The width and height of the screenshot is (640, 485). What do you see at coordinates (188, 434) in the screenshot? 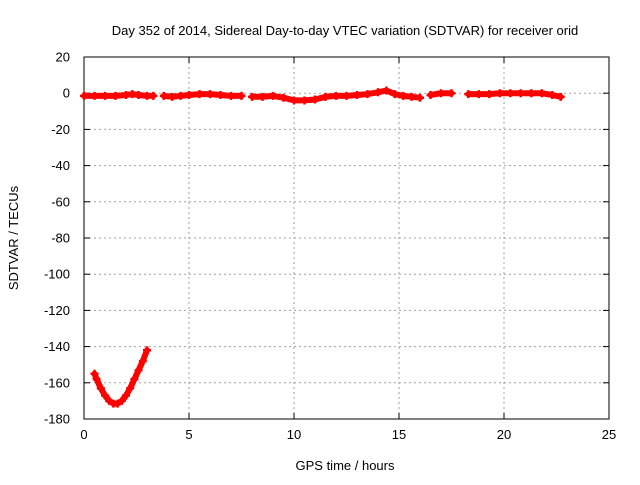
I see `x-tick-label: 5` at bounding box center [188, 434].